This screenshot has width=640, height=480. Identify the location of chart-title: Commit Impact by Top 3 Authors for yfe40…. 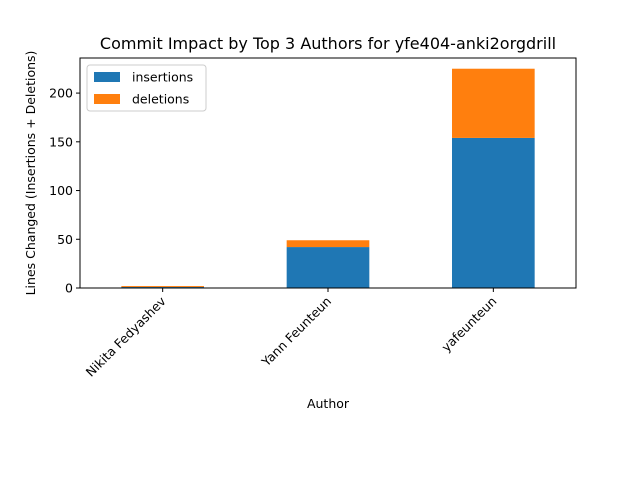
(328, 43).